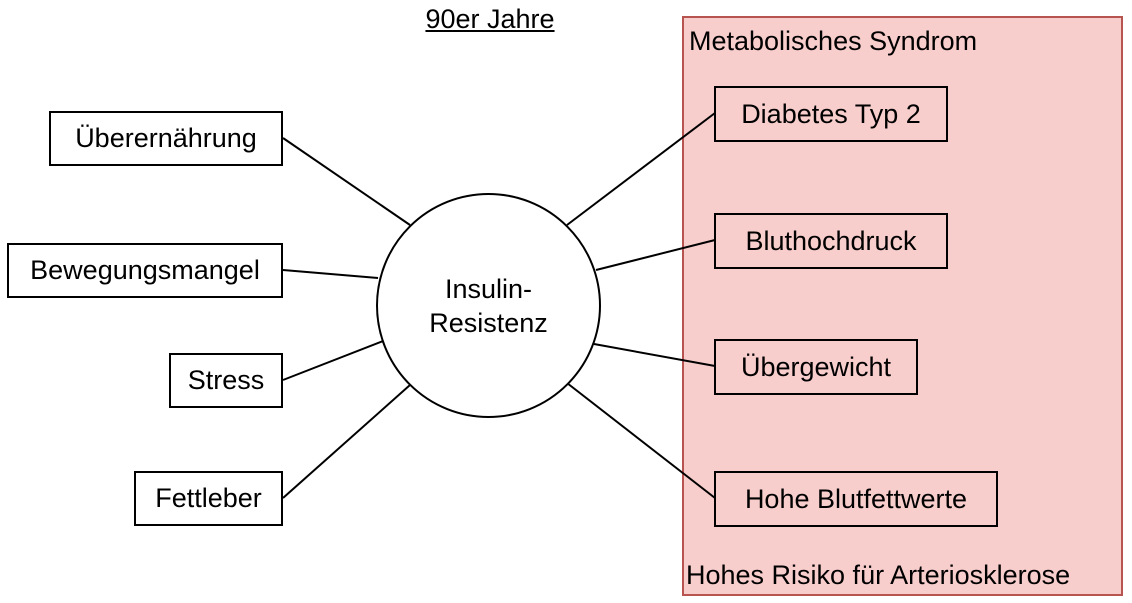 The image size is (1132, 603). What do you see at coordinates (208, 498) in the screenshot?
I see `cause-node-fettleber: Fettleber` at bounding box center [208, 498].